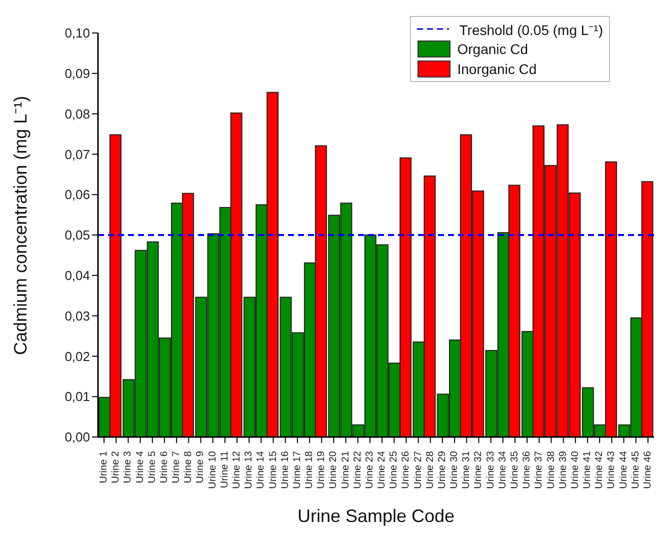  What do you see at coordinates (418, 469) in the screenshot?
I see `x-tick-label: Urine 27` at bounding box center [418, 469].